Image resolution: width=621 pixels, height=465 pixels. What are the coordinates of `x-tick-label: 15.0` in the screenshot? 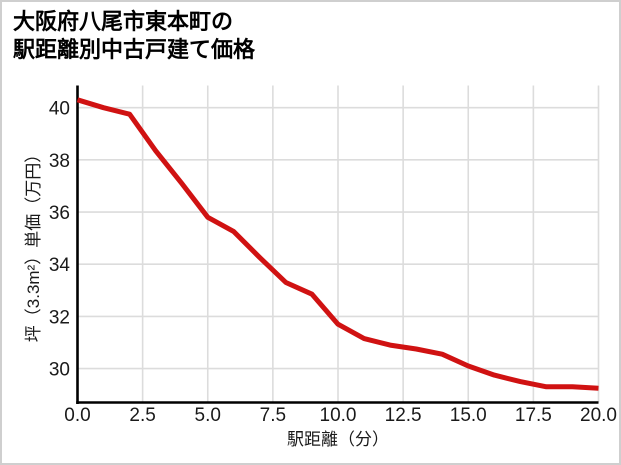 It's located at (468, 415).